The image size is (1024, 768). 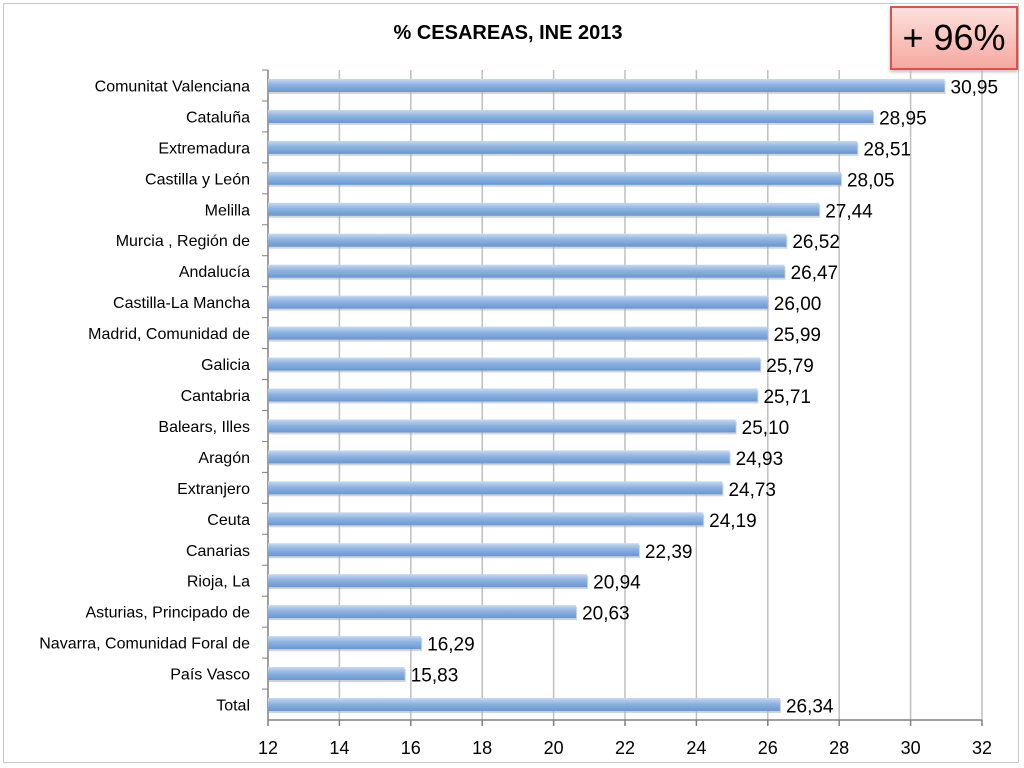 What do you see at coordinates (669, 552) in the screenshot?
I see `value-label: 22,39` at bounding box center [669, 552].